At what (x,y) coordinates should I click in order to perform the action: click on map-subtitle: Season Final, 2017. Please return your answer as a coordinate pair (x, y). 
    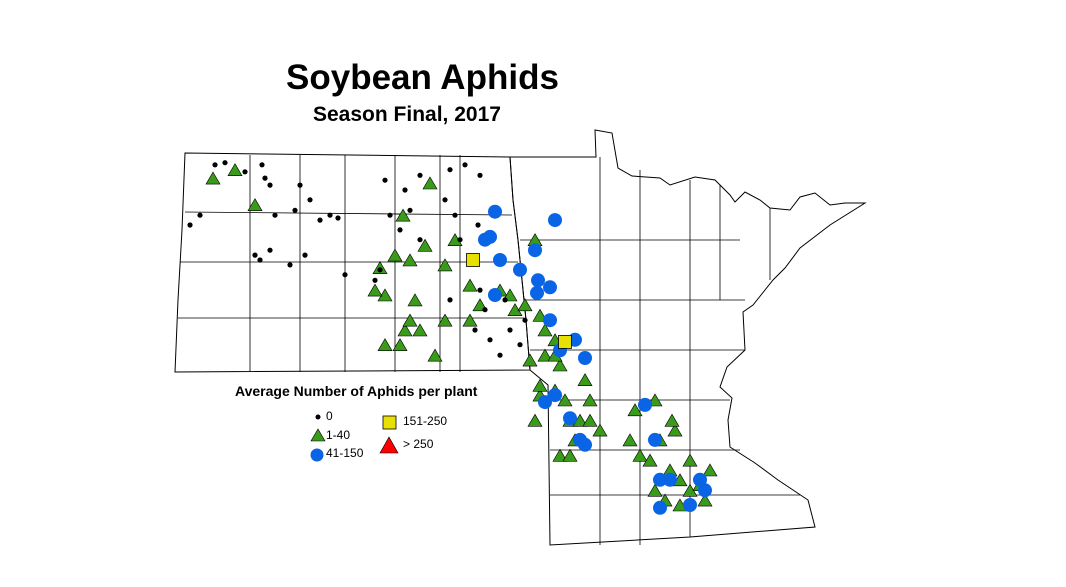
    Looking at the image, I should click on (407, 114).